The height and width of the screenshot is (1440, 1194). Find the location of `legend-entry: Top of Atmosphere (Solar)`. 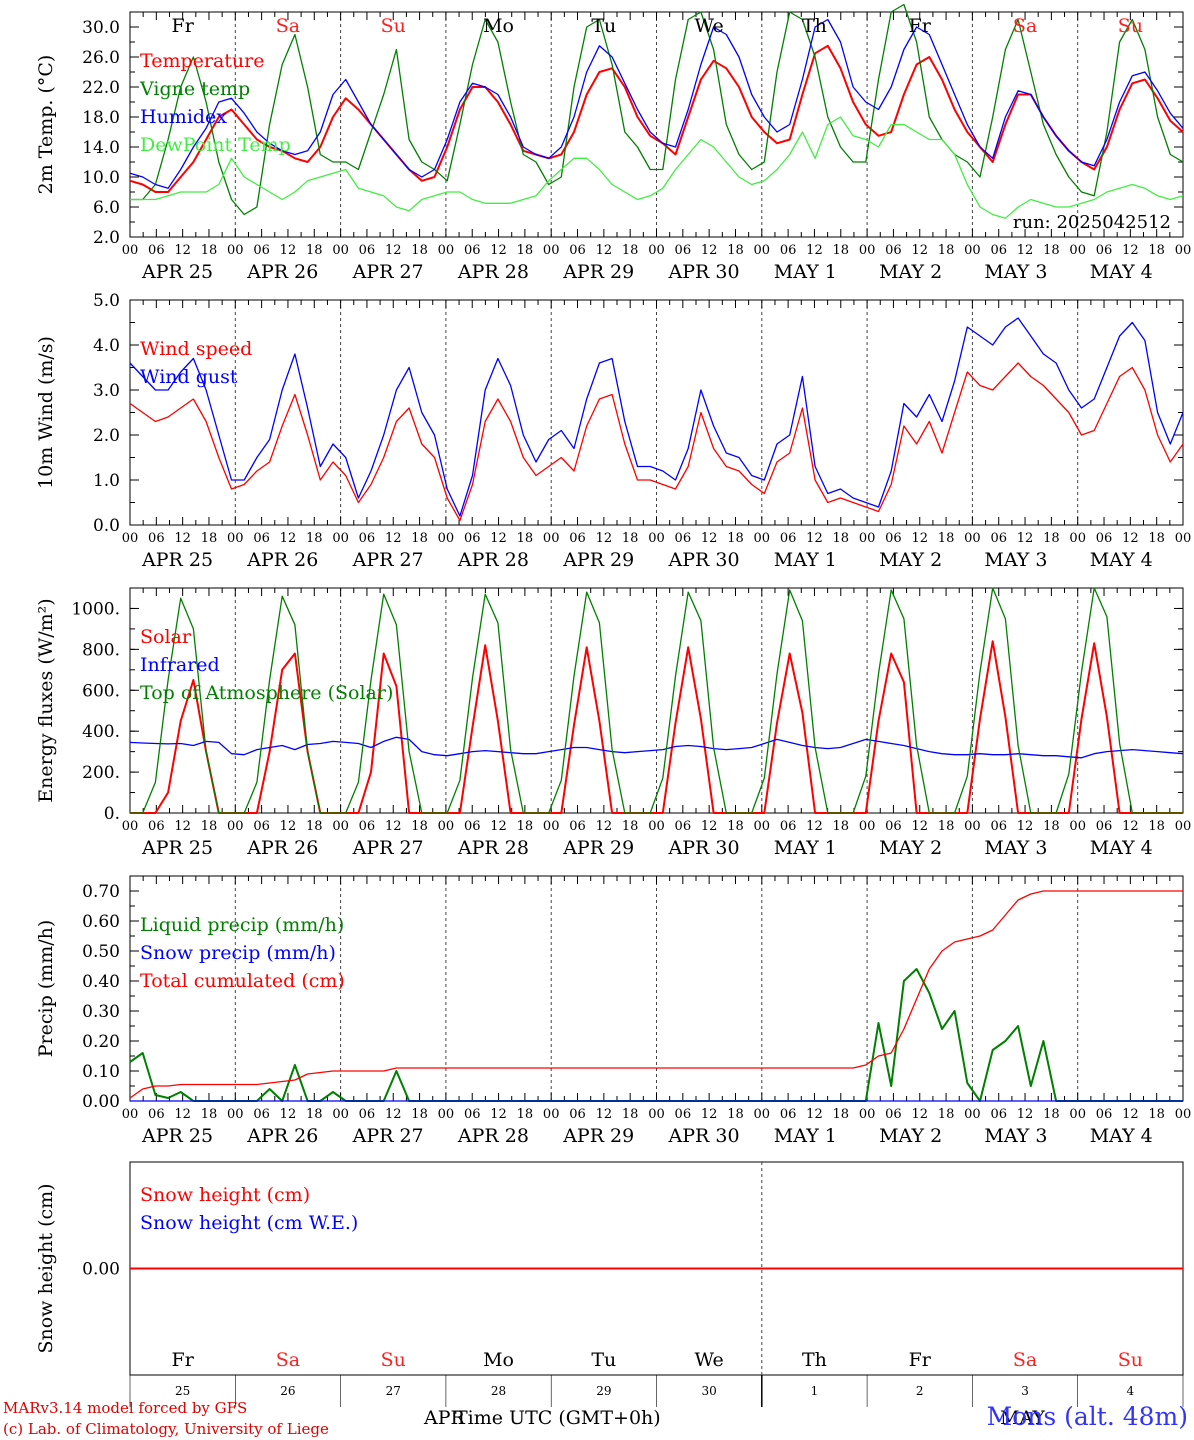

legend-entry: Top of Atmosphere (Solar) is located at coordinates (266, 693).